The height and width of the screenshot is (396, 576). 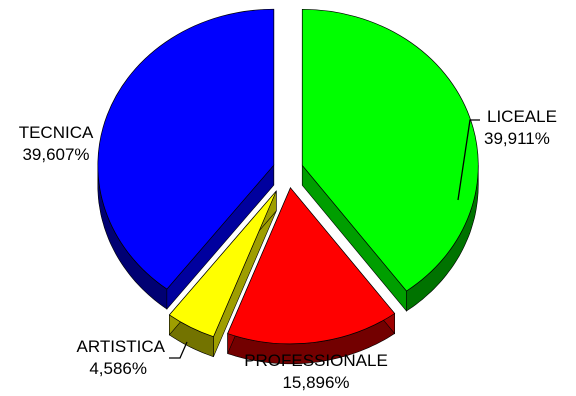 What do you see at coordinates (118, 368) in the screenshot?
I see `slice-value-artistica: 4,586%` at bounding box center [118, 368].